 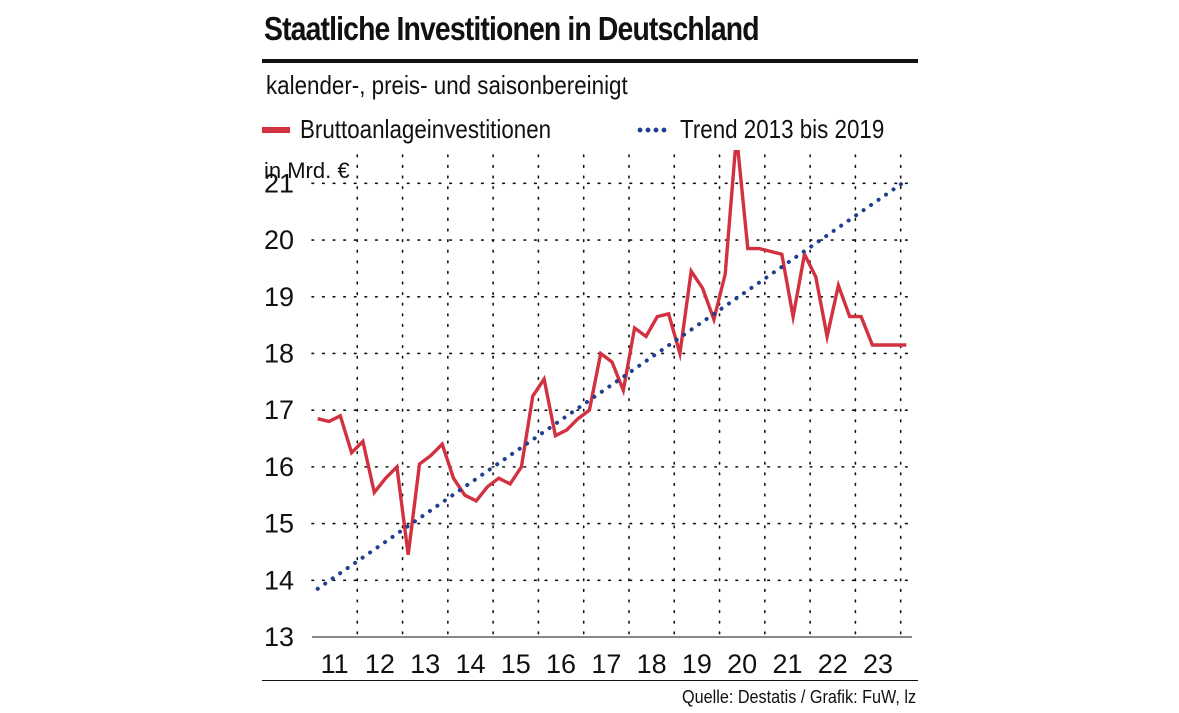 What do you see at coordinates (742, 664) in the screenshot?
I see `x-tick-label: 20` at bounding box center [742, 664].